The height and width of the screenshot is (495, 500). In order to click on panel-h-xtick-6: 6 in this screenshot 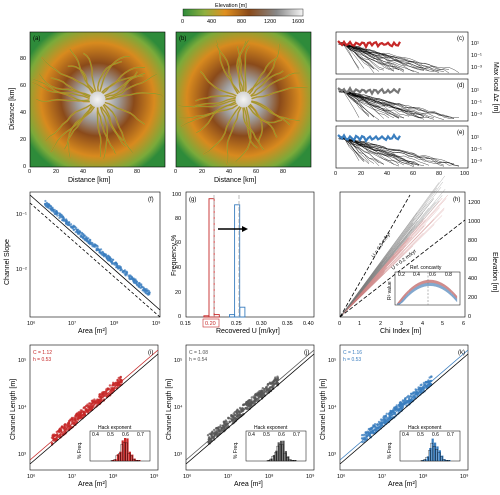, I will do `click(463, 324)`.